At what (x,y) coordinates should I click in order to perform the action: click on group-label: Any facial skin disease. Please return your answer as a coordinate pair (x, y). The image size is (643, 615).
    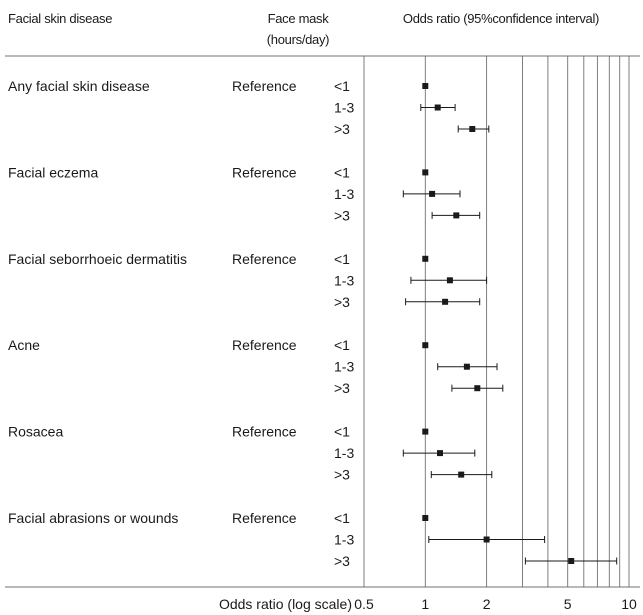
    Looking at the image, I should click on (79, 86).